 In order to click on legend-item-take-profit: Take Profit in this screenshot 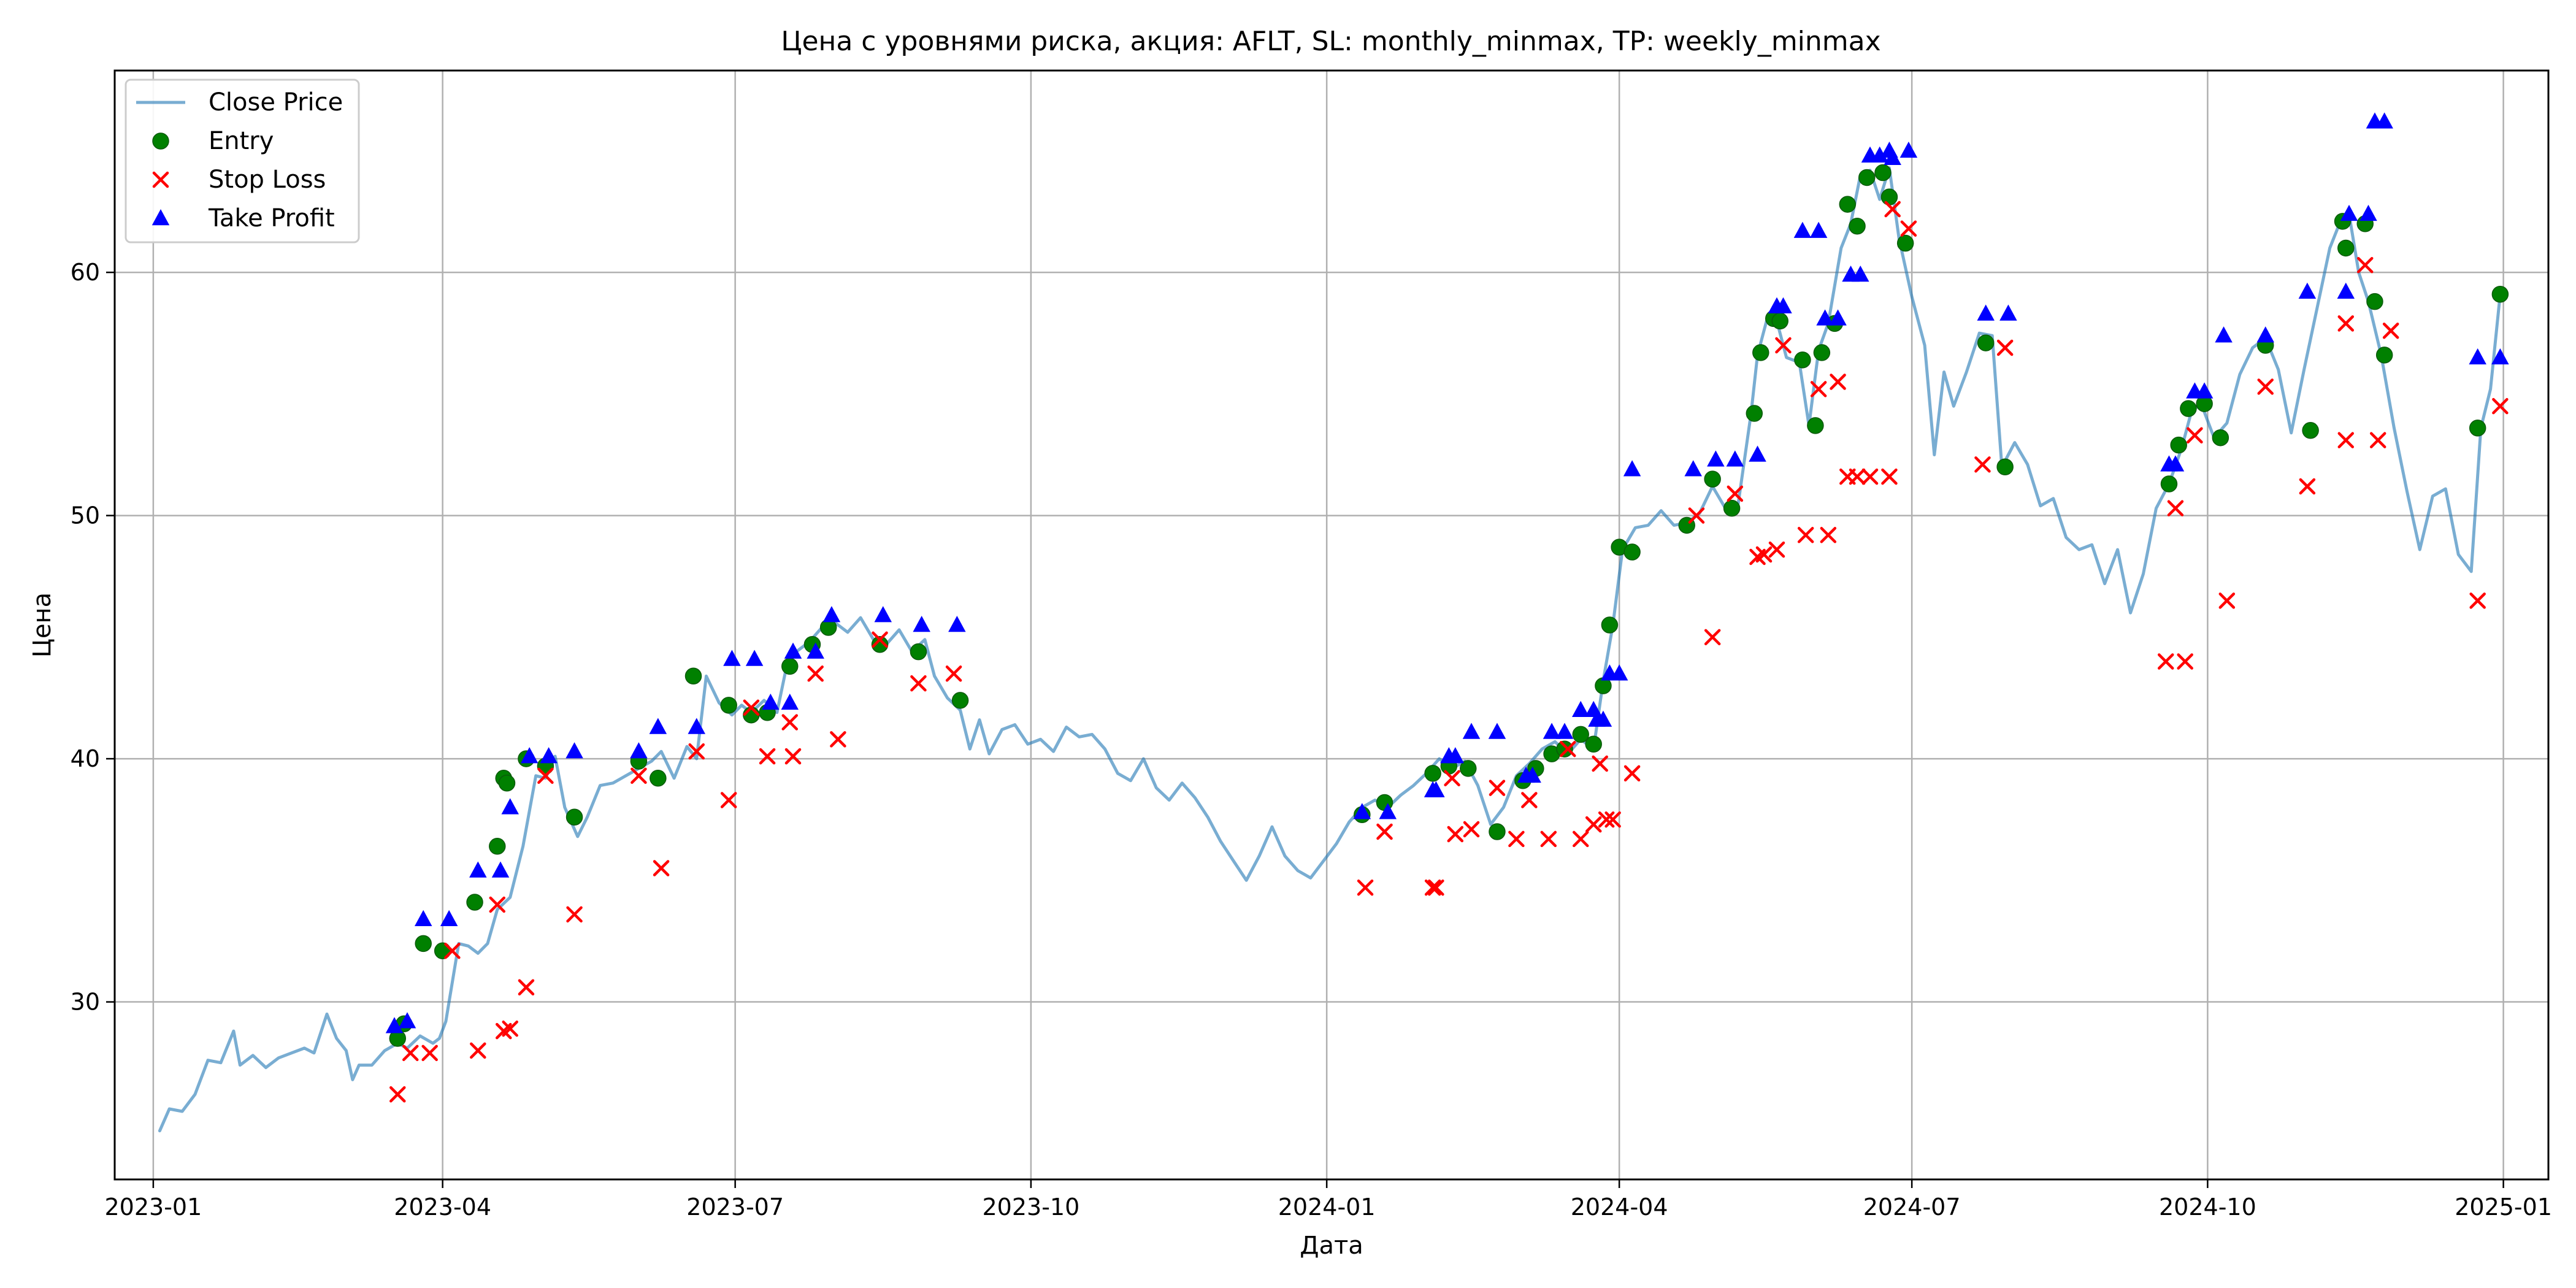, I will do `click(243, 218)`.